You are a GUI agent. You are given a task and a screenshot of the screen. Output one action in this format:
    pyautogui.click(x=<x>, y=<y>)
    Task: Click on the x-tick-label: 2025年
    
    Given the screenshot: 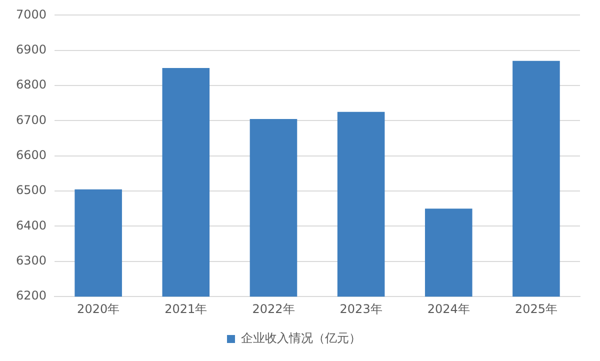 What is the action you would take?
    pyautogui.click(x=536, y=309)
    